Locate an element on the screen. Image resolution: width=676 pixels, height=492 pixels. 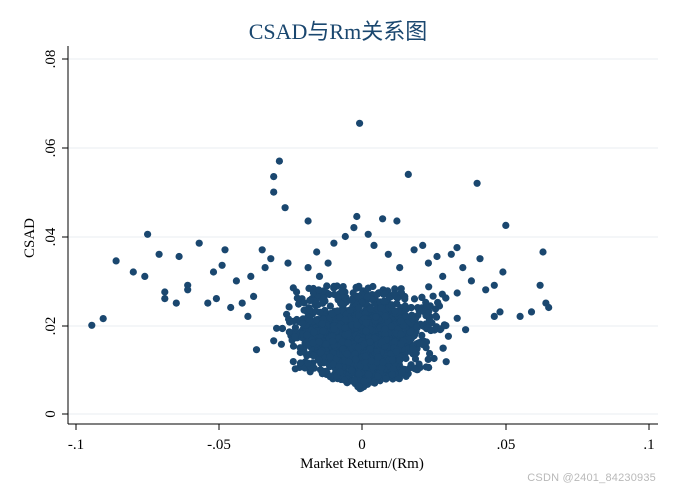
watermark-text: CSDN @2401_84230935 is located at coordinates (591, 478).